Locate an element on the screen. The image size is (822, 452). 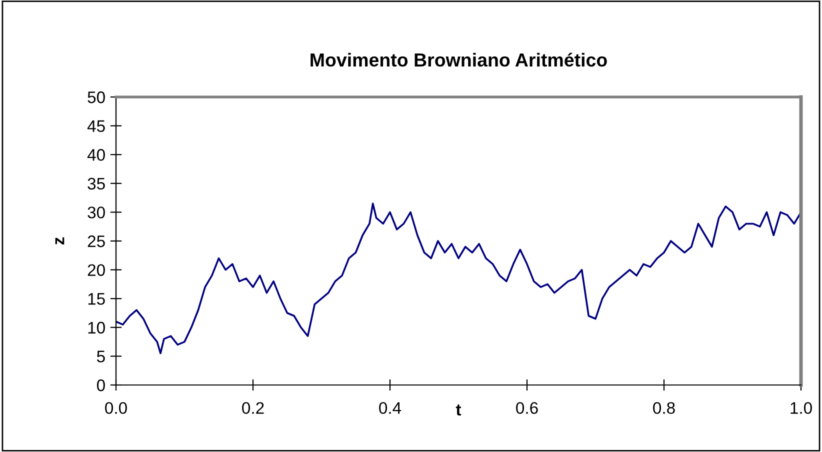
y-tick-label: 50 is located at coordinates (96, 97).